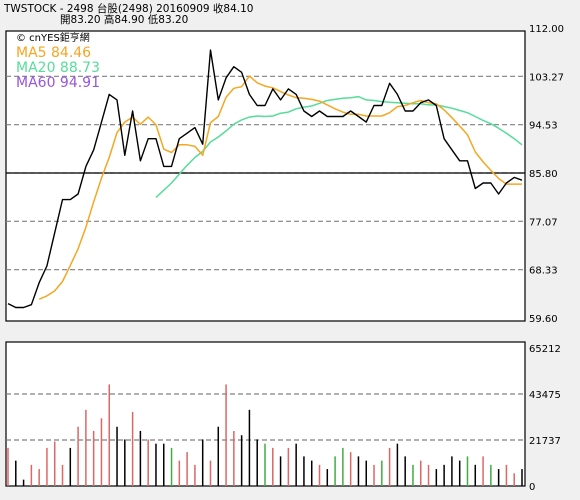  I want to click on series-line-ma20, so click(339, 146).